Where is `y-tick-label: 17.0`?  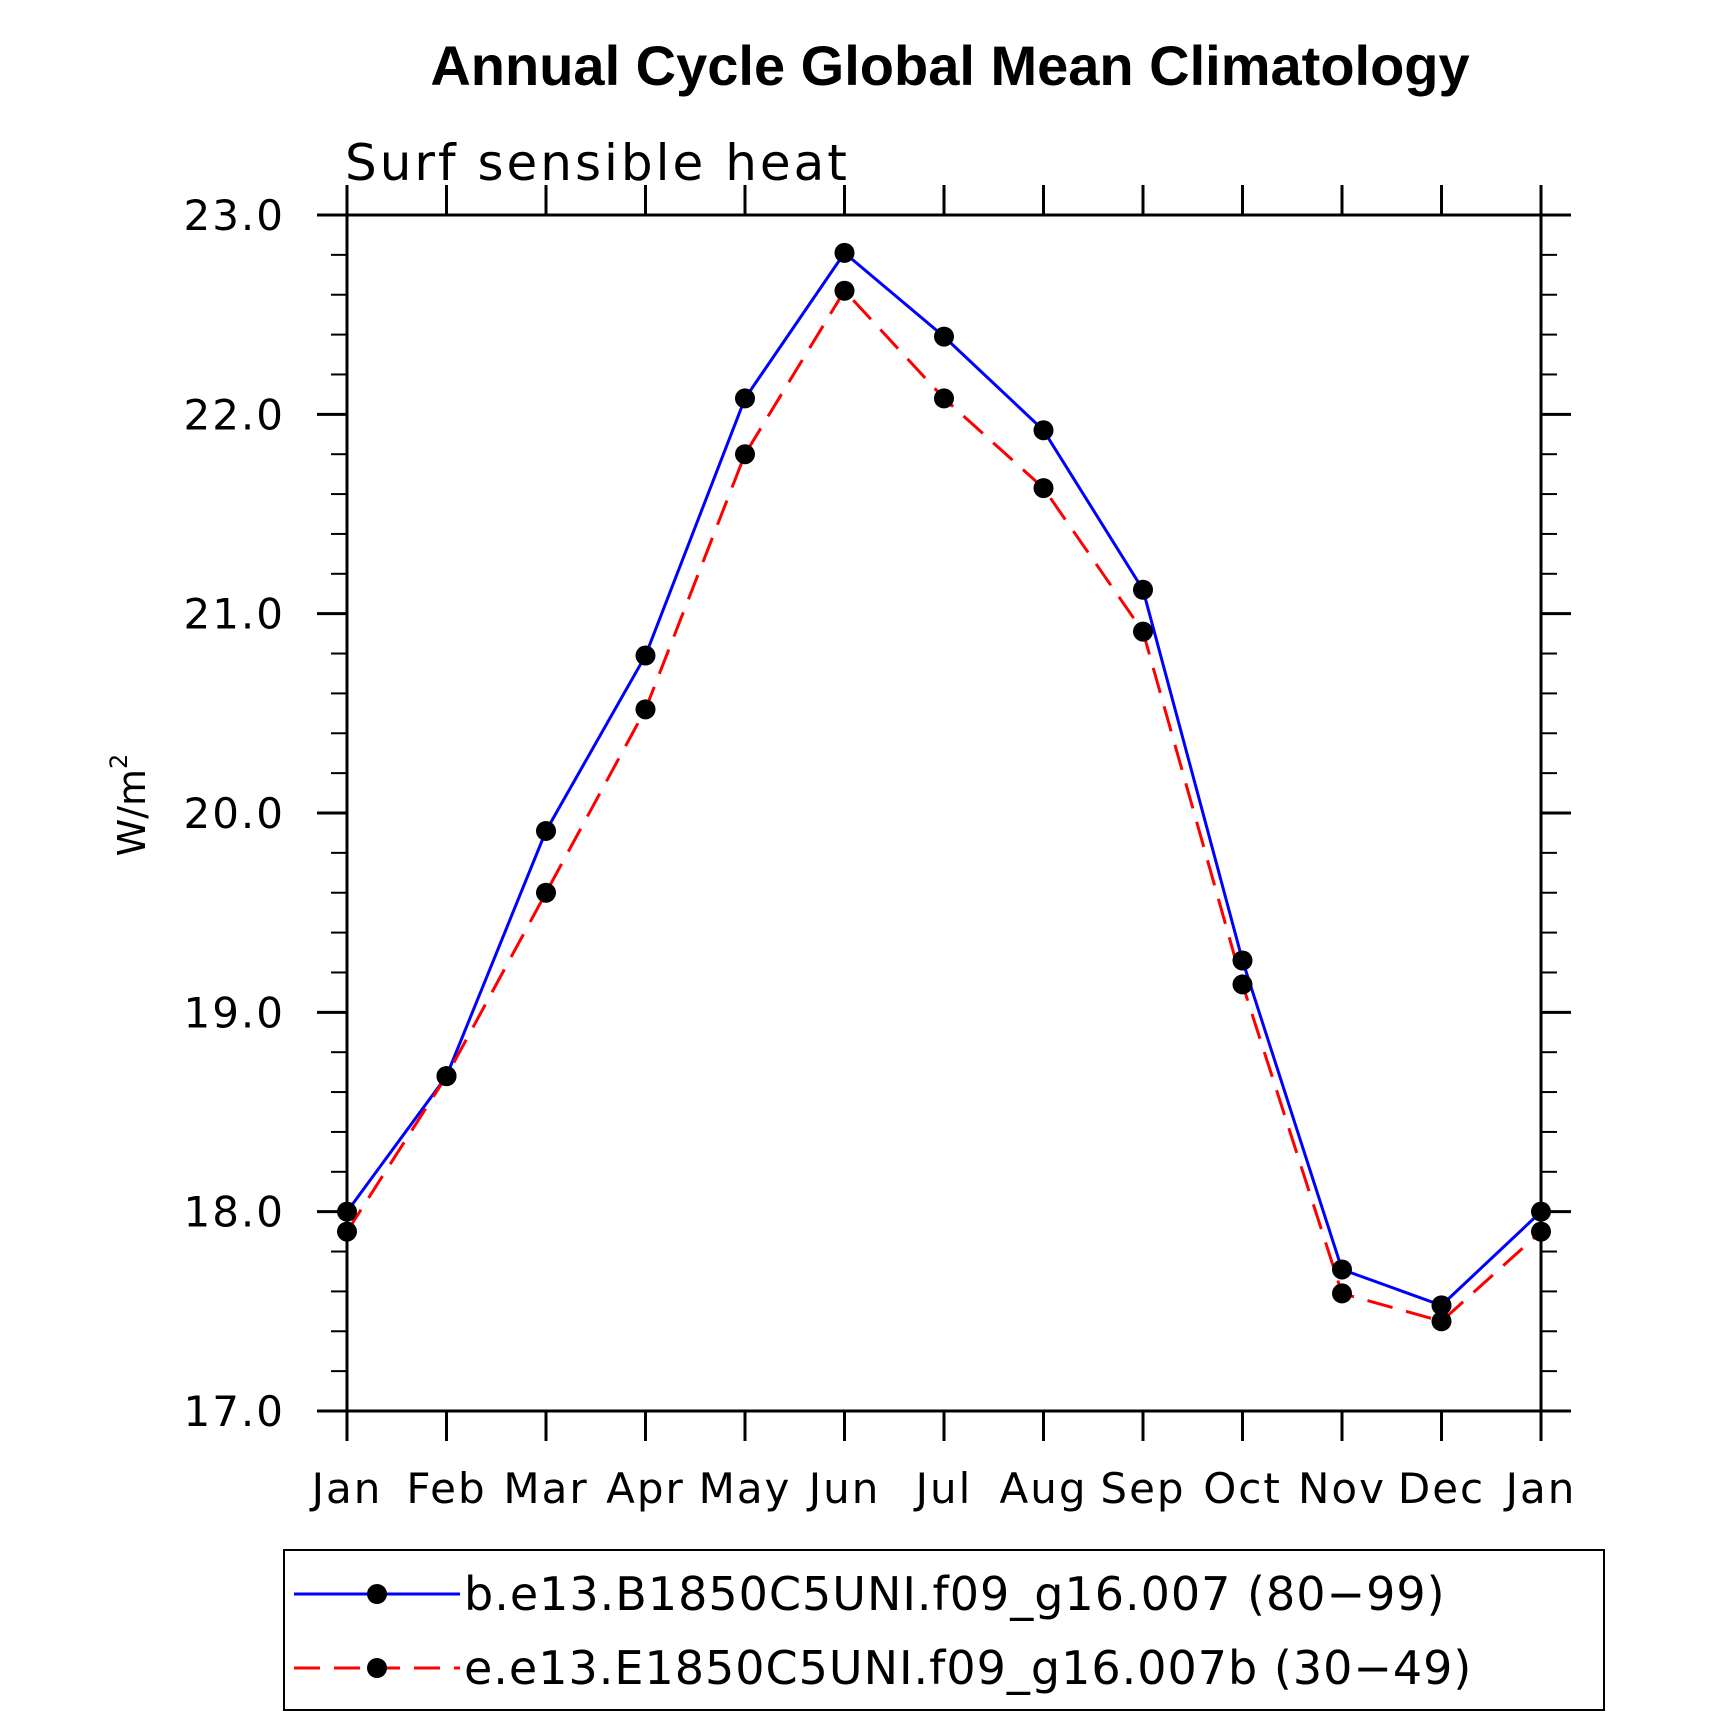 y-tick-label: 17.0 is located at coordinates (234, 1411).